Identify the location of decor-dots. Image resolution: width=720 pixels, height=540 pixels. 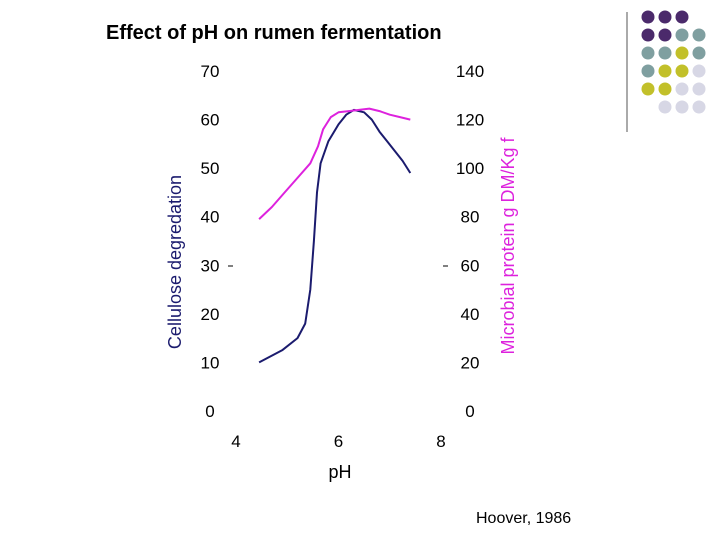
(673, 62).